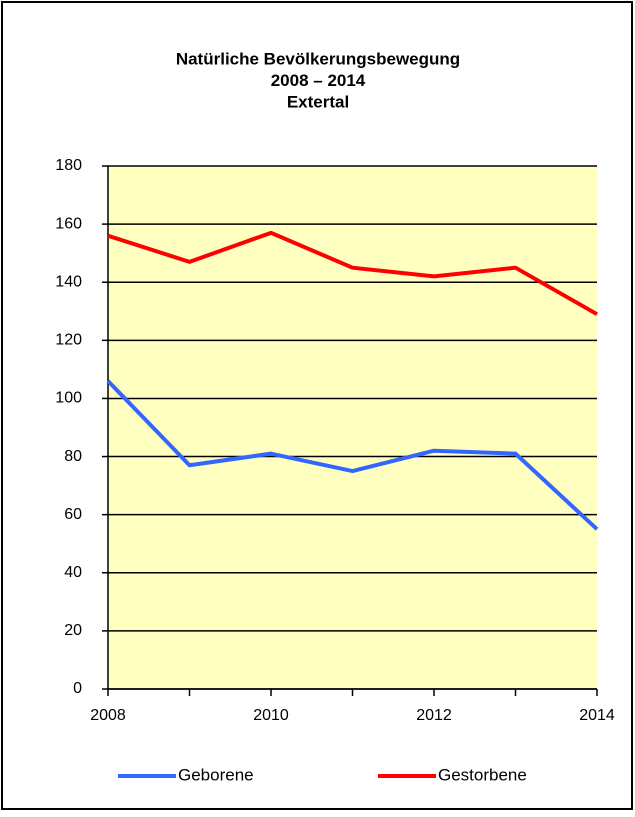 The image size is (635, 817). Describe the element at coordinates (434, 715) in the screenshot. I see `x-tick-label: 2012` at that location.